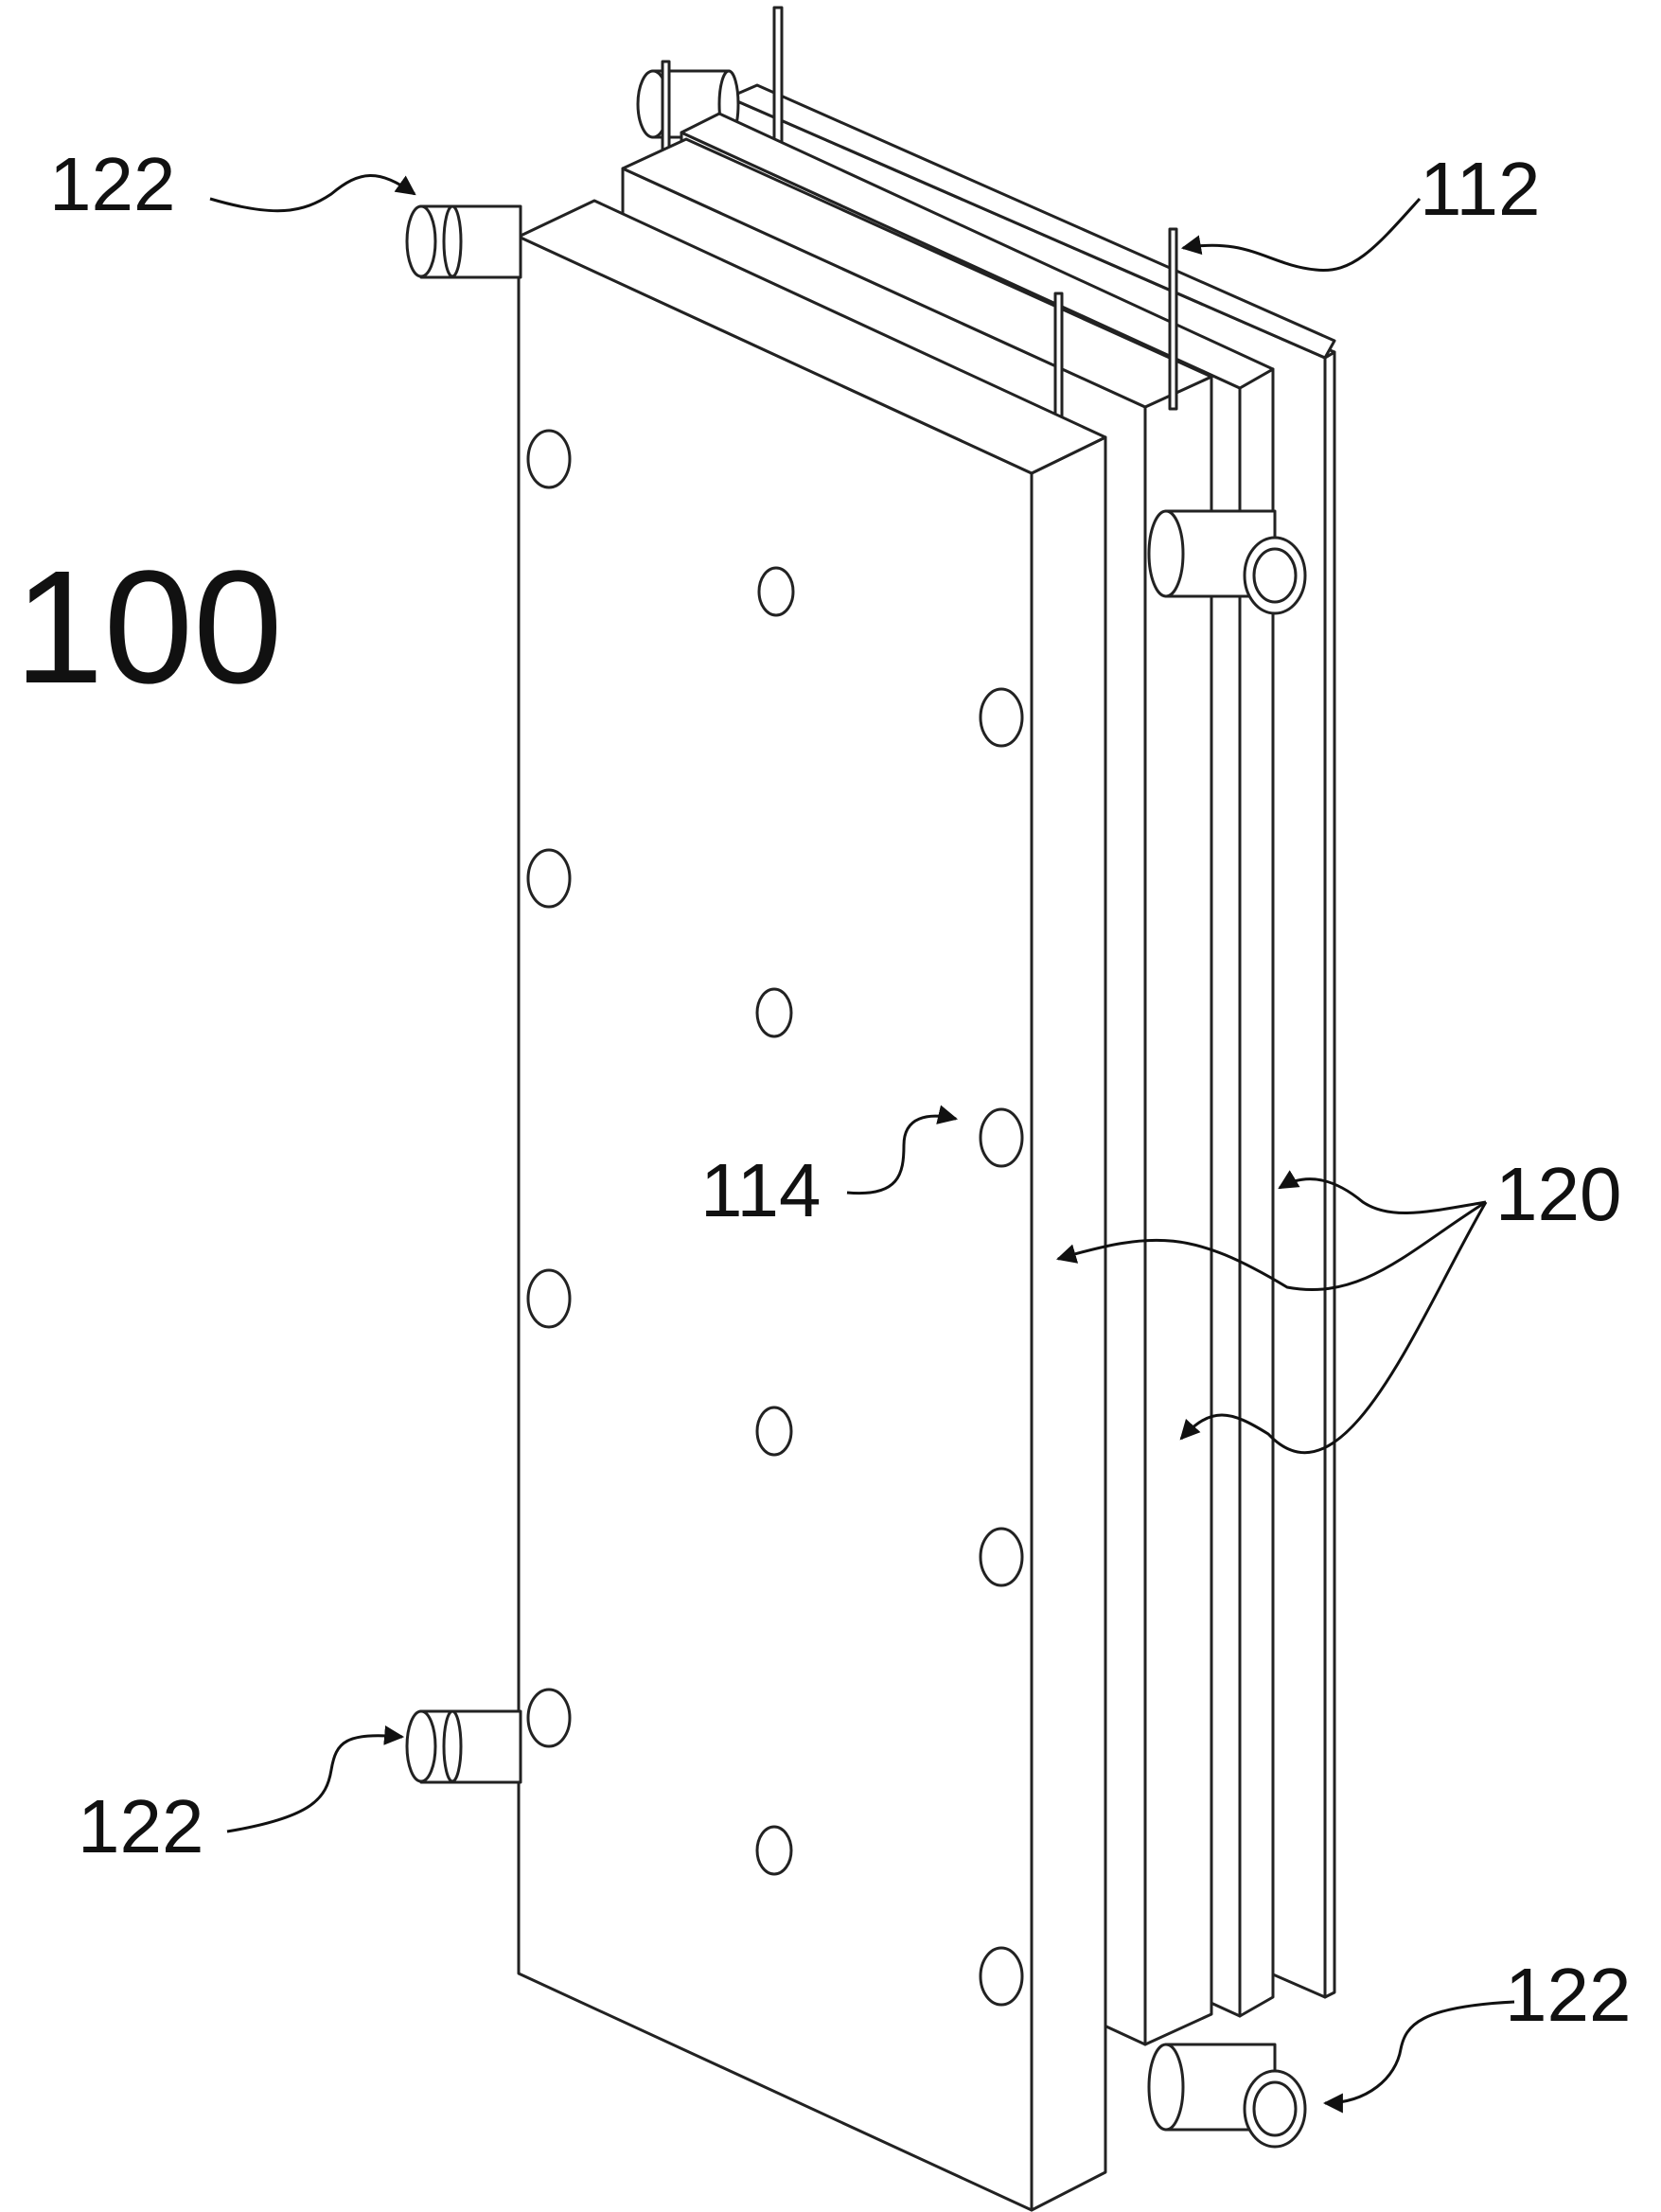 Image resolution: width=1661 pixels, height=2212 pixels. What do you see at coordinates (112, 184) in the screenshot?
I see `callout-122-top-left: 122` at bounding box center [112, 184].